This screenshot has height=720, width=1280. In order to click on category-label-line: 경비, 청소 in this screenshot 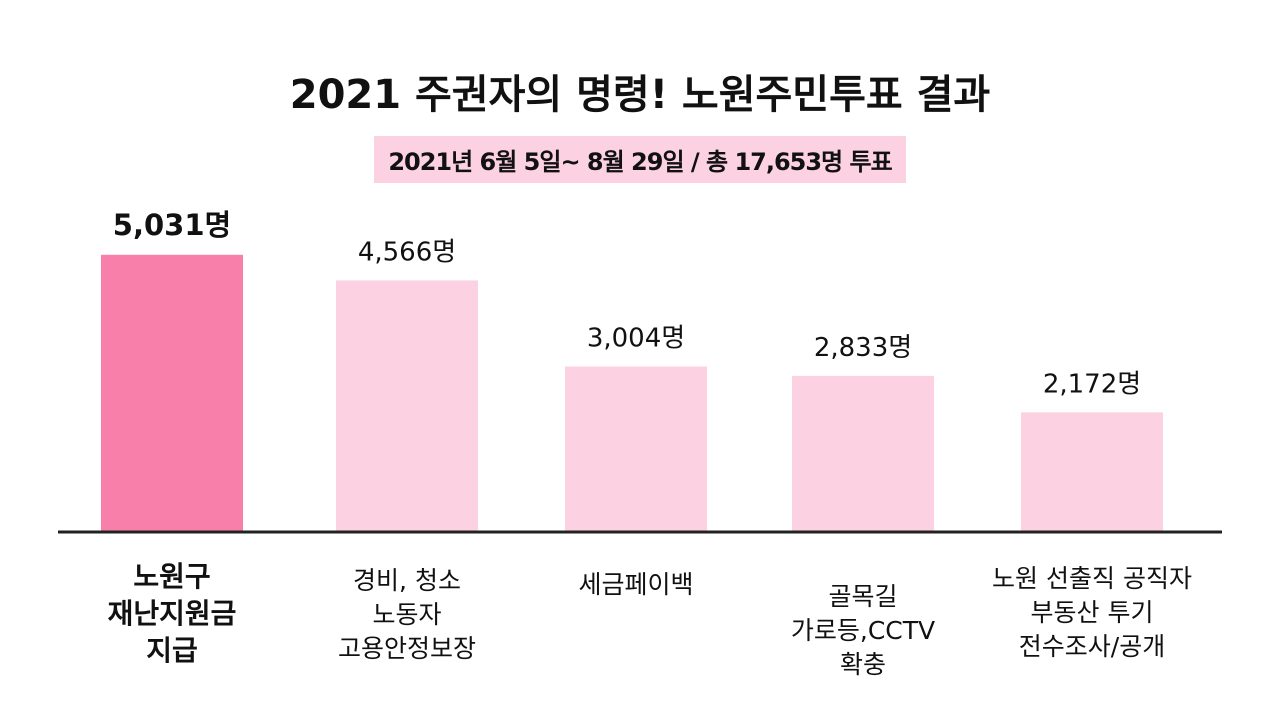, I will do `click(407, 580)`.